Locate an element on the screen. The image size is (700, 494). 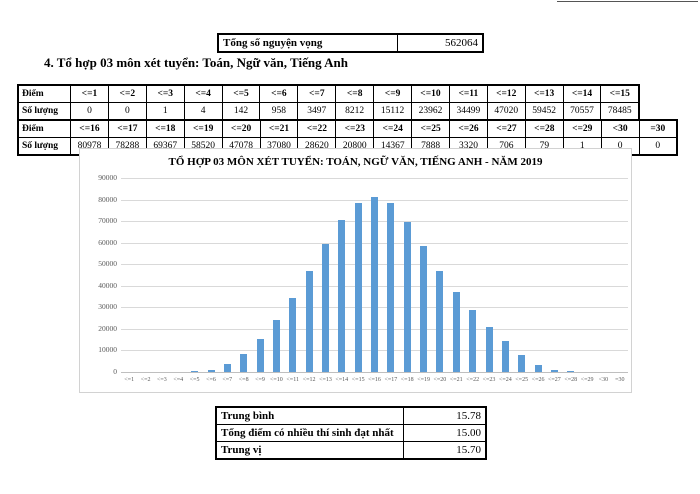
score-threshold-header: <=19 is located at coordinates (203, 128).